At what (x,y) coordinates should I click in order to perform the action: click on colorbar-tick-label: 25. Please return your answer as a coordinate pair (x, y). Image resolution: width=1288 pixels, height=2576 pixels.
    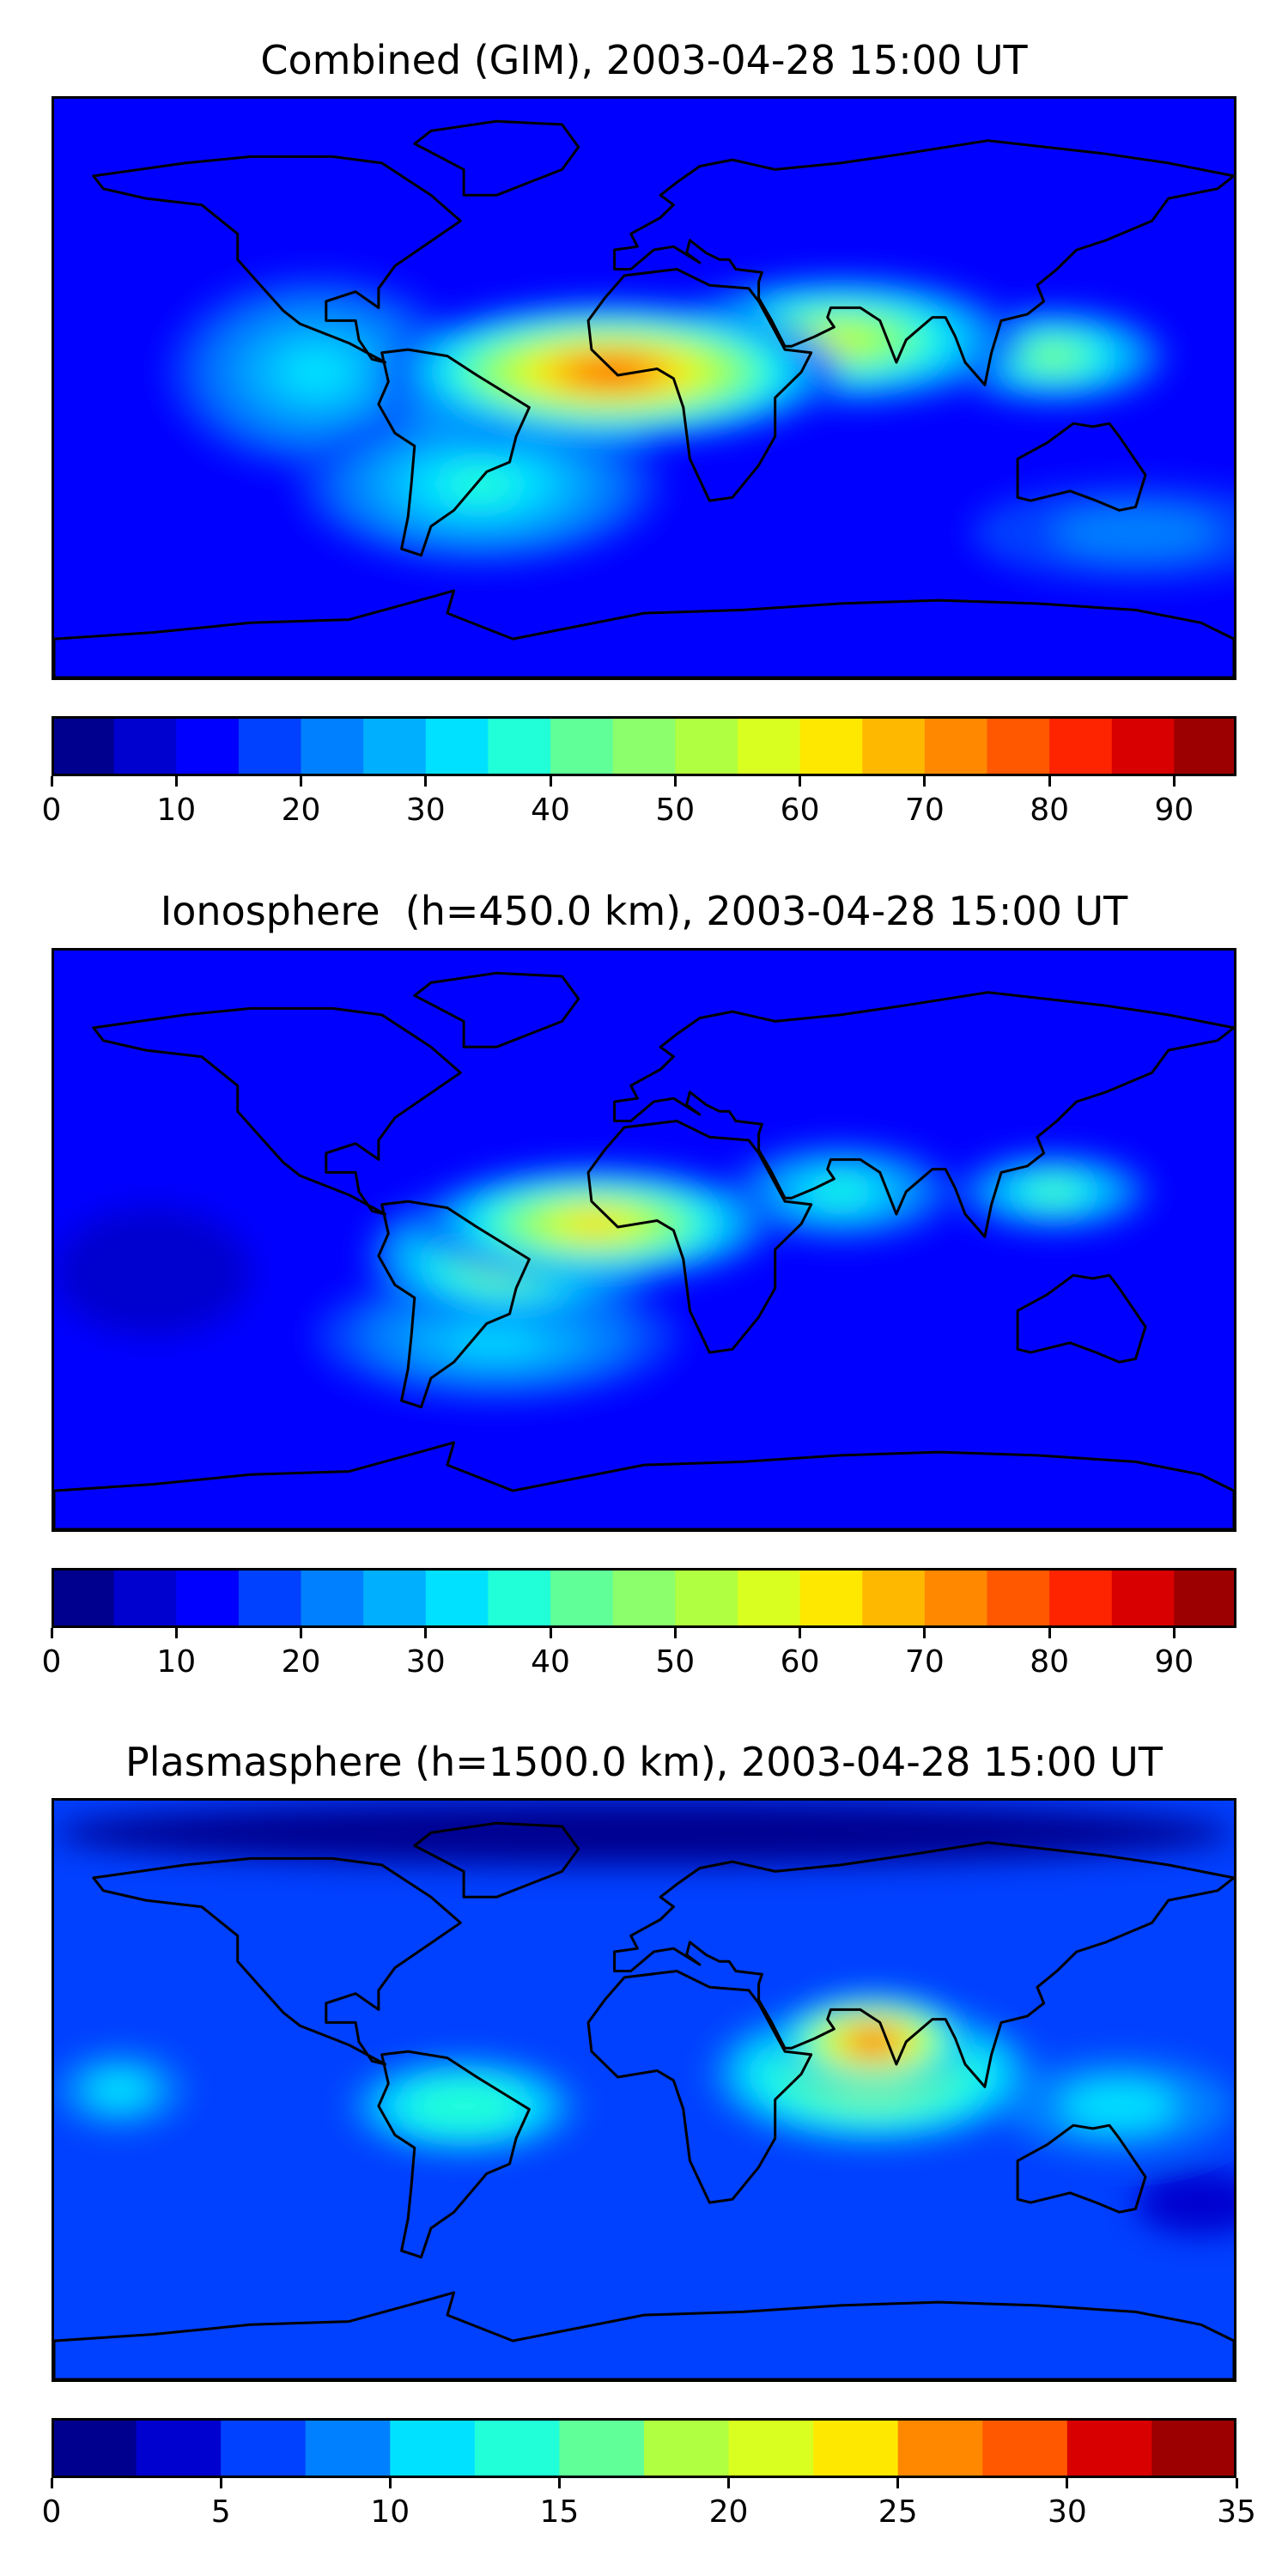
    Looking at the image, I should click on (898, 2512).